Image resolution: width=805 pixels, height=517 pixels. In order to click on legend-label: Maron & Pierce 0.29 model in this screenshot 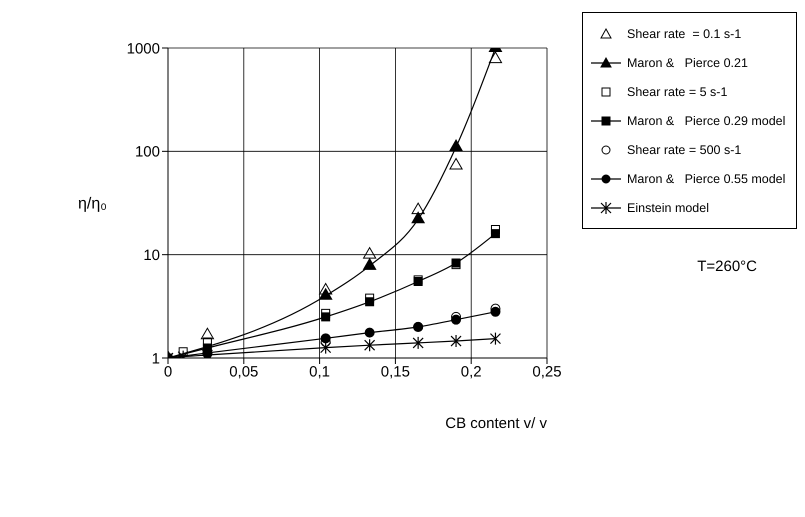, I will do `click(706, 121)`.